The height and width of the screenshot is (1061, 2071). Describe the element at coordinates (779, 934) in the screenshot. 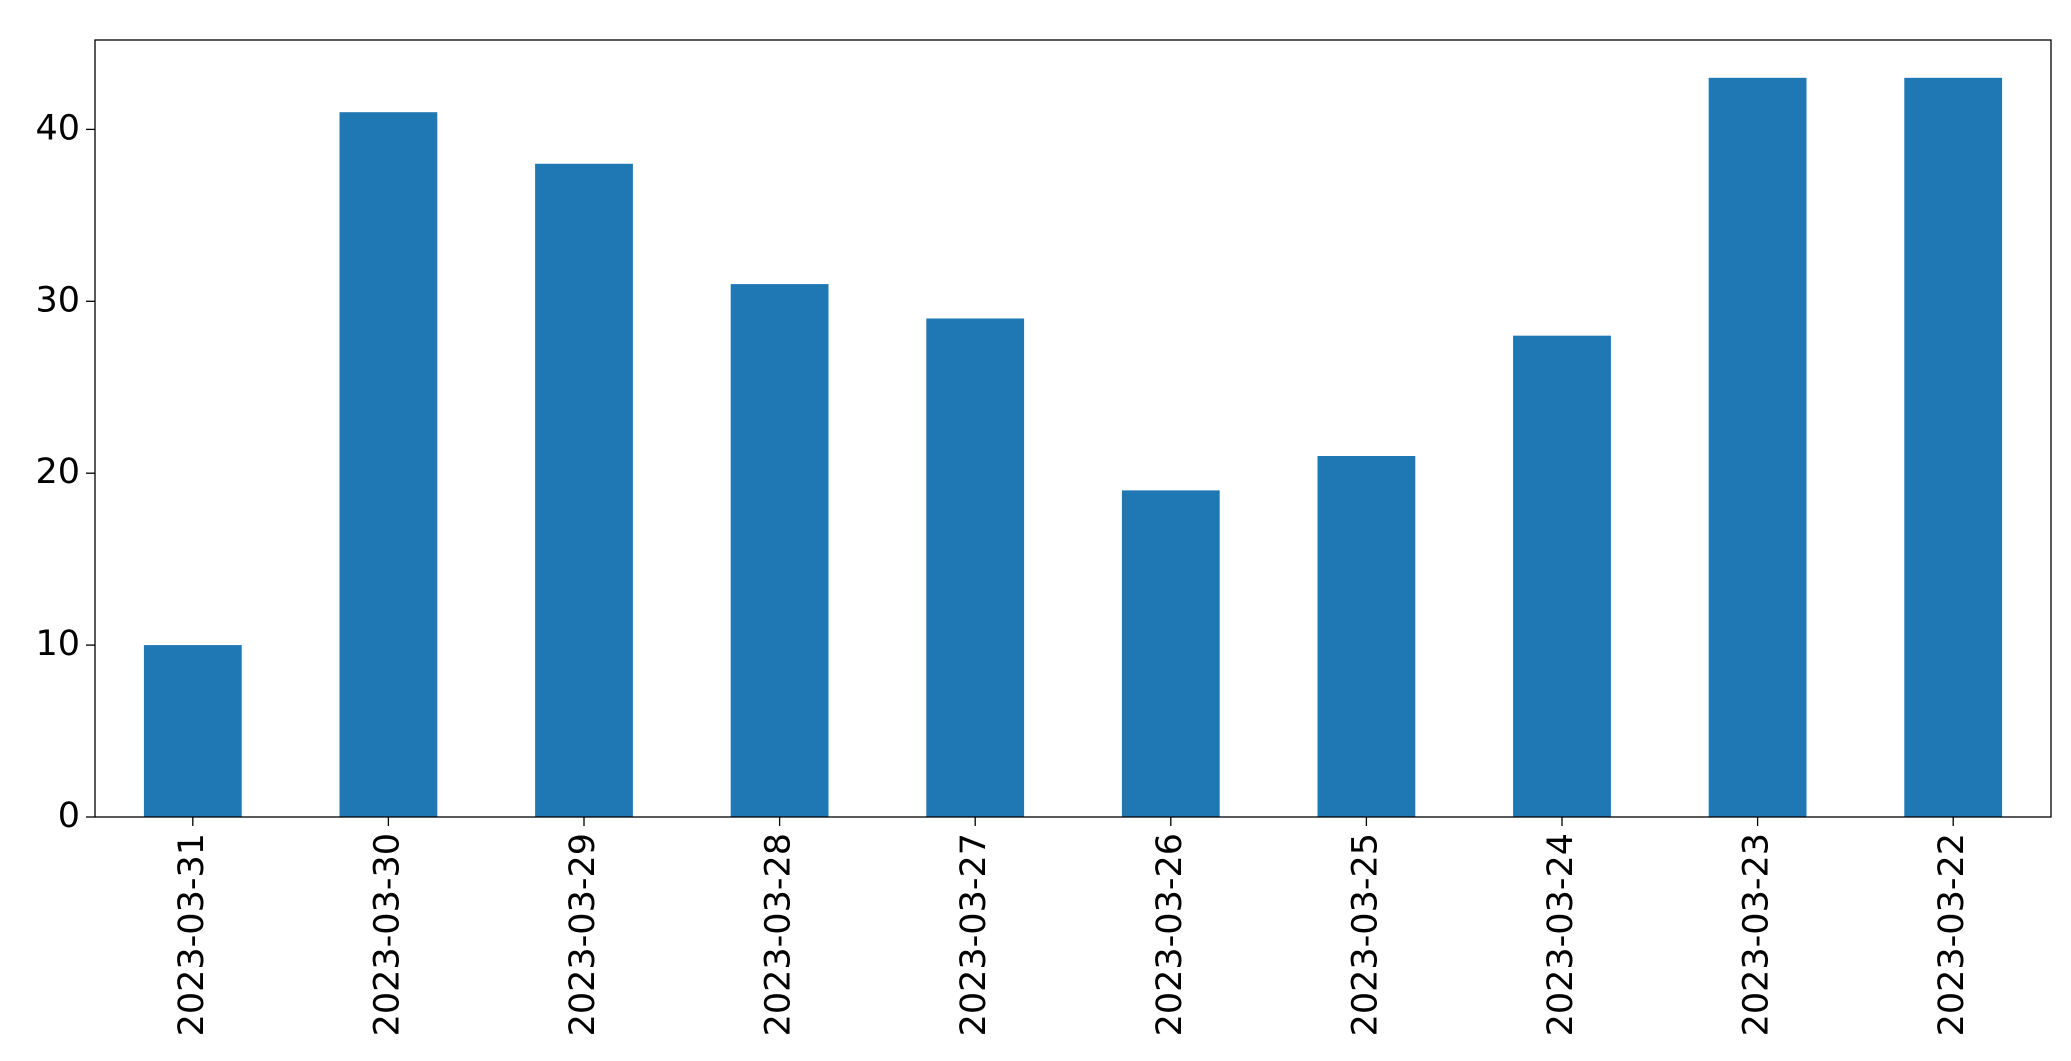

I see `x-tick-label: 2023-03-28` at that location.